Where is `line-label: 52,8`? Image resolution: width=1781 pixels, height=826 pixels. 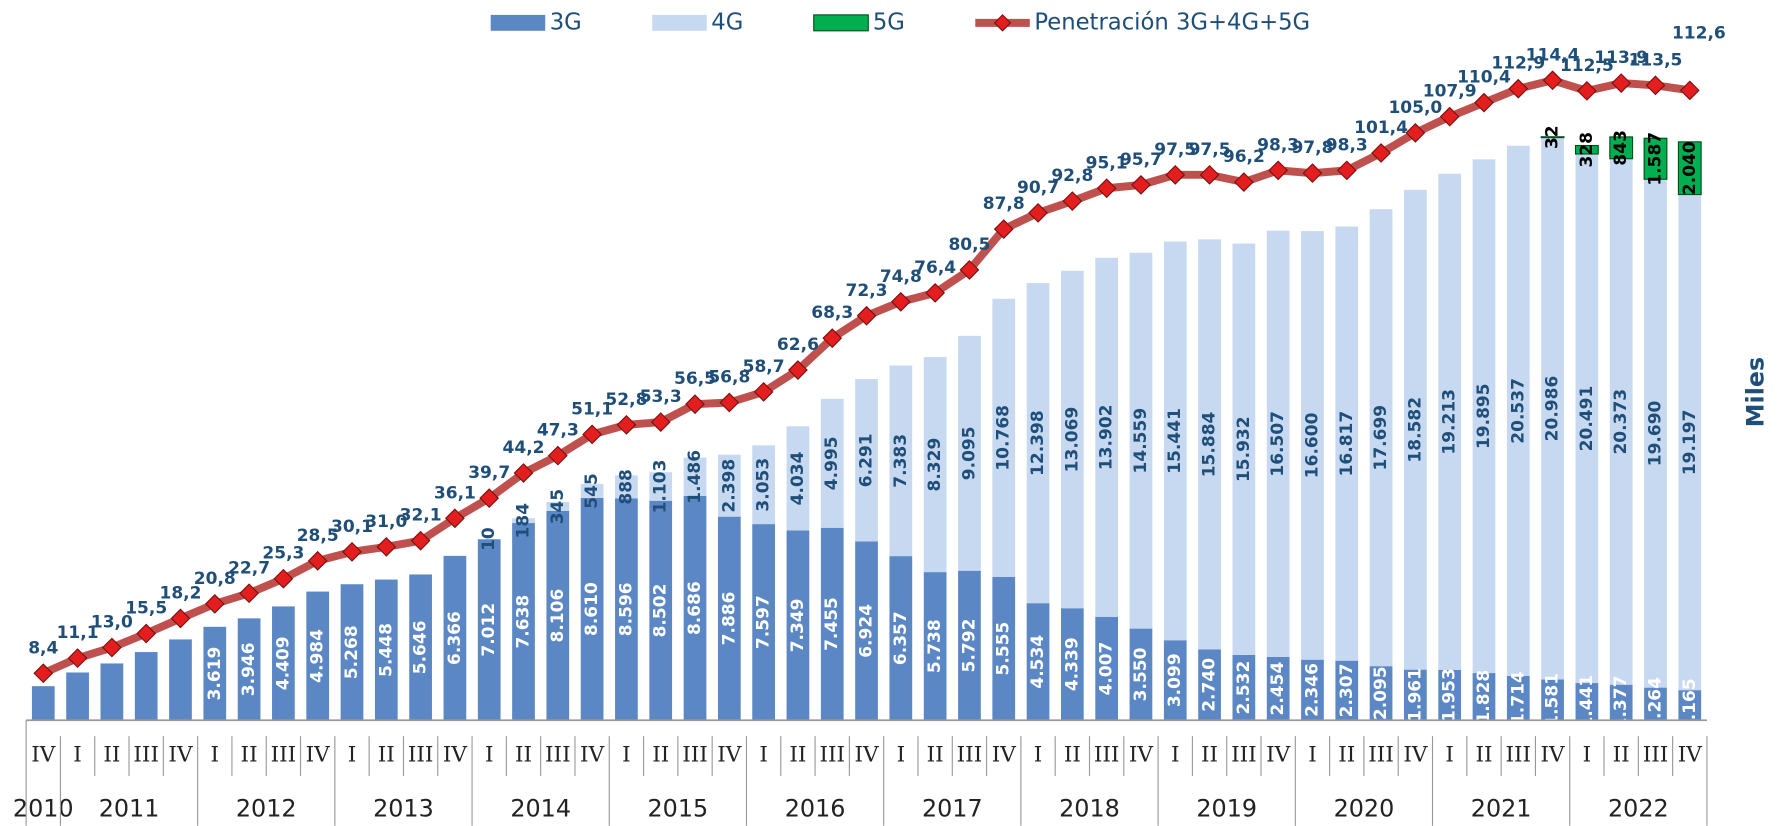 line-label: 52,8 is located at coordinates (626, 400).